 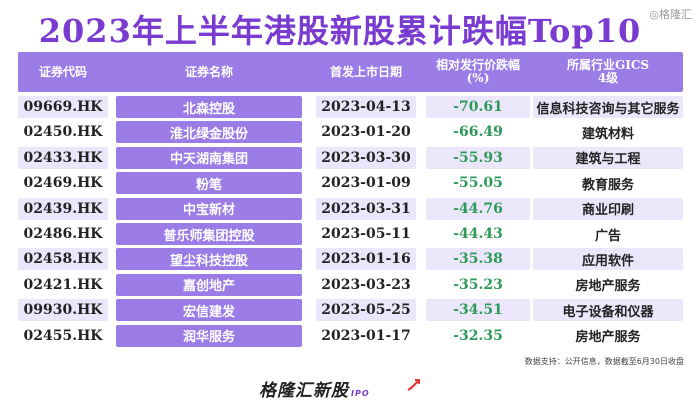 What do you see at coordinates (366, 259) in the screenshot?
I see `cell-date: 2023-01-16` at bounding box center [366, 259].